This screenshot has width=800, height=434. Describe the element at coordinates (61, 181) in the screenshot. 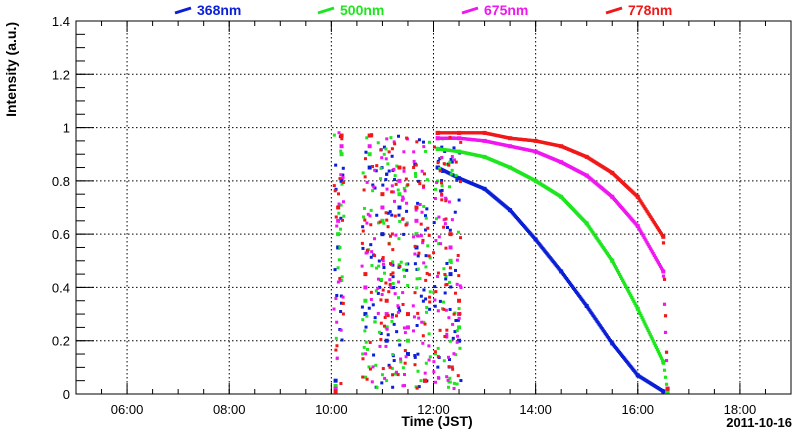

I see `y-tick-label: 0.8` at that location.